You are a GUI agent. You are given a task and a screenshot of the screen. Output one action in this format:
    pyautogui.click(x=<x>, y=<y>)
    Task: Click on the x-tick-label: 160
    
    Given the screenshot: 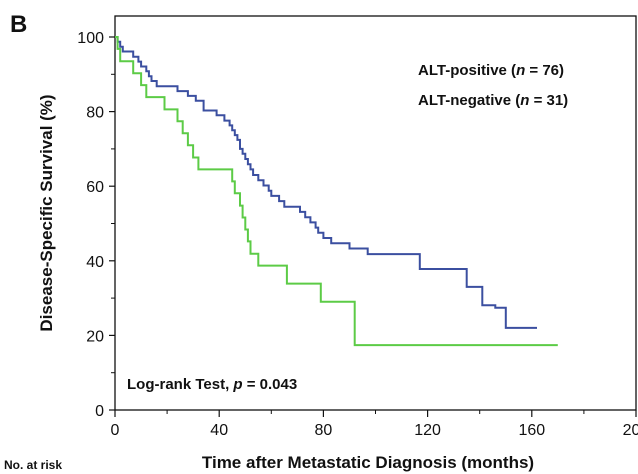 What is the action you would take?
    pyautogui.click(x=531, y=430)
    